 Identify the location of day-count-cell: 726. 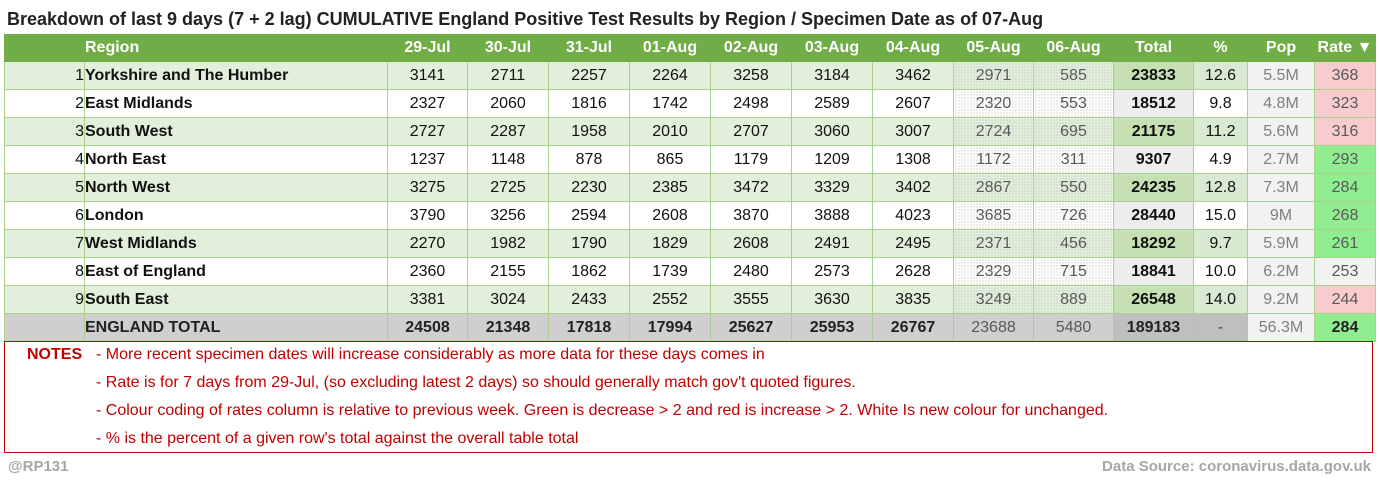
(1073, 215).